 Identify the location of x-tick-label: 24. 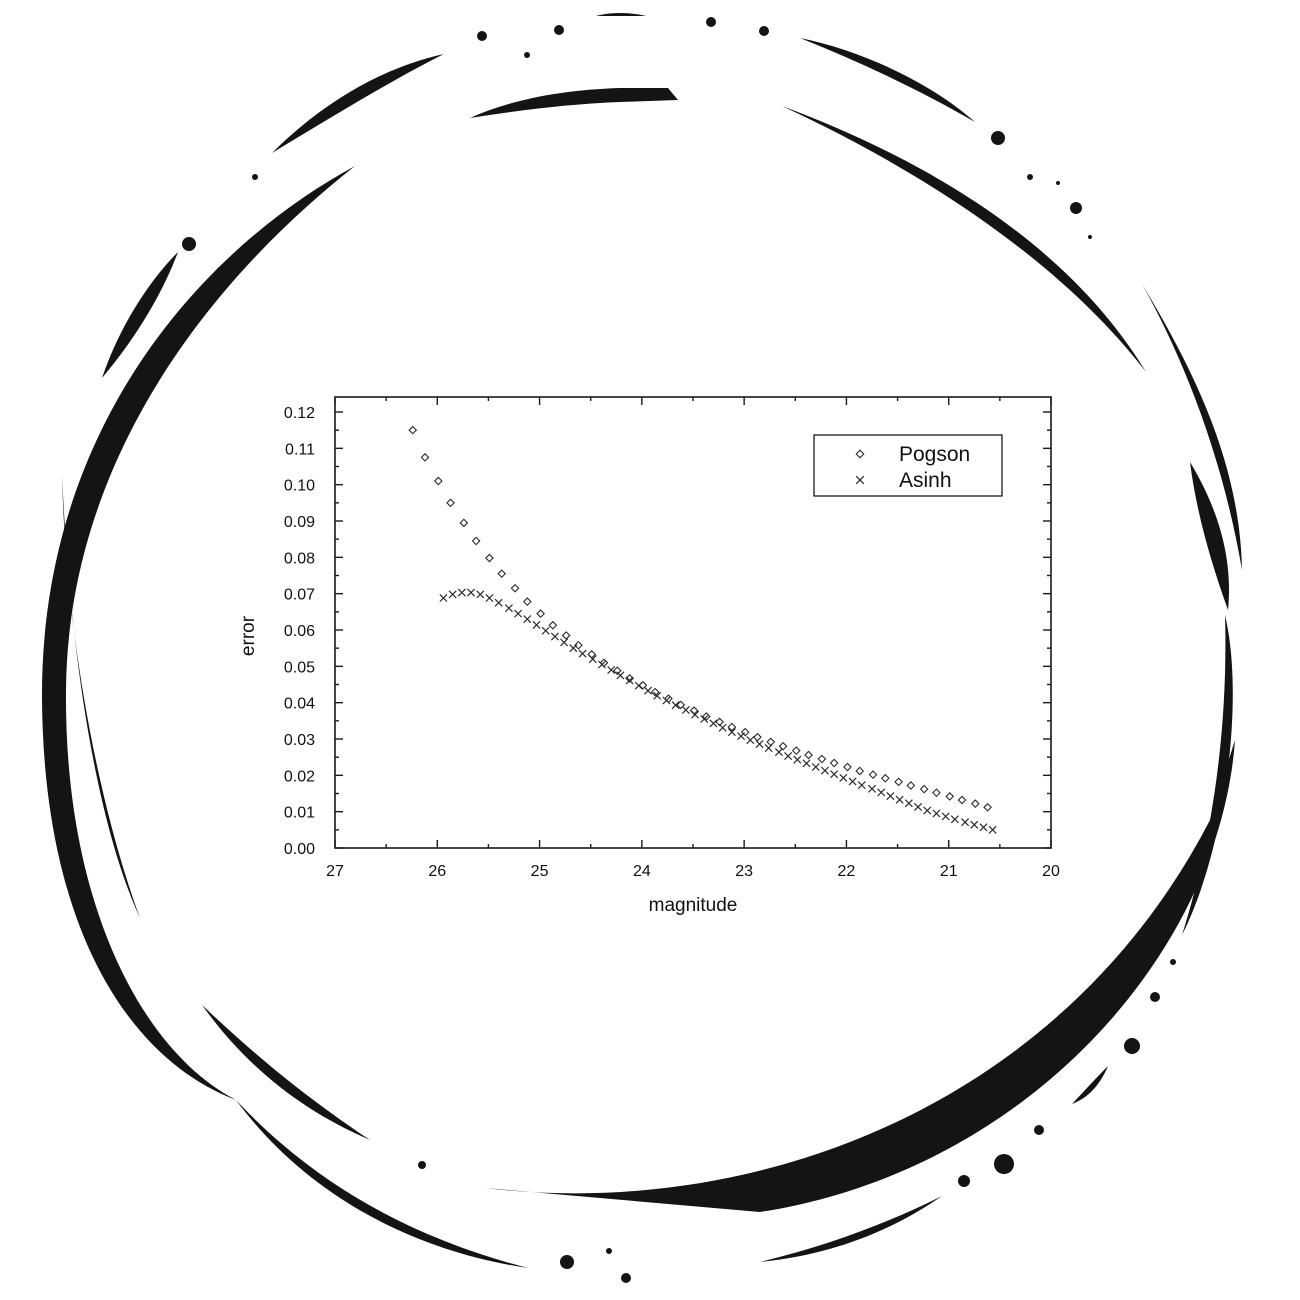
(642, 871).